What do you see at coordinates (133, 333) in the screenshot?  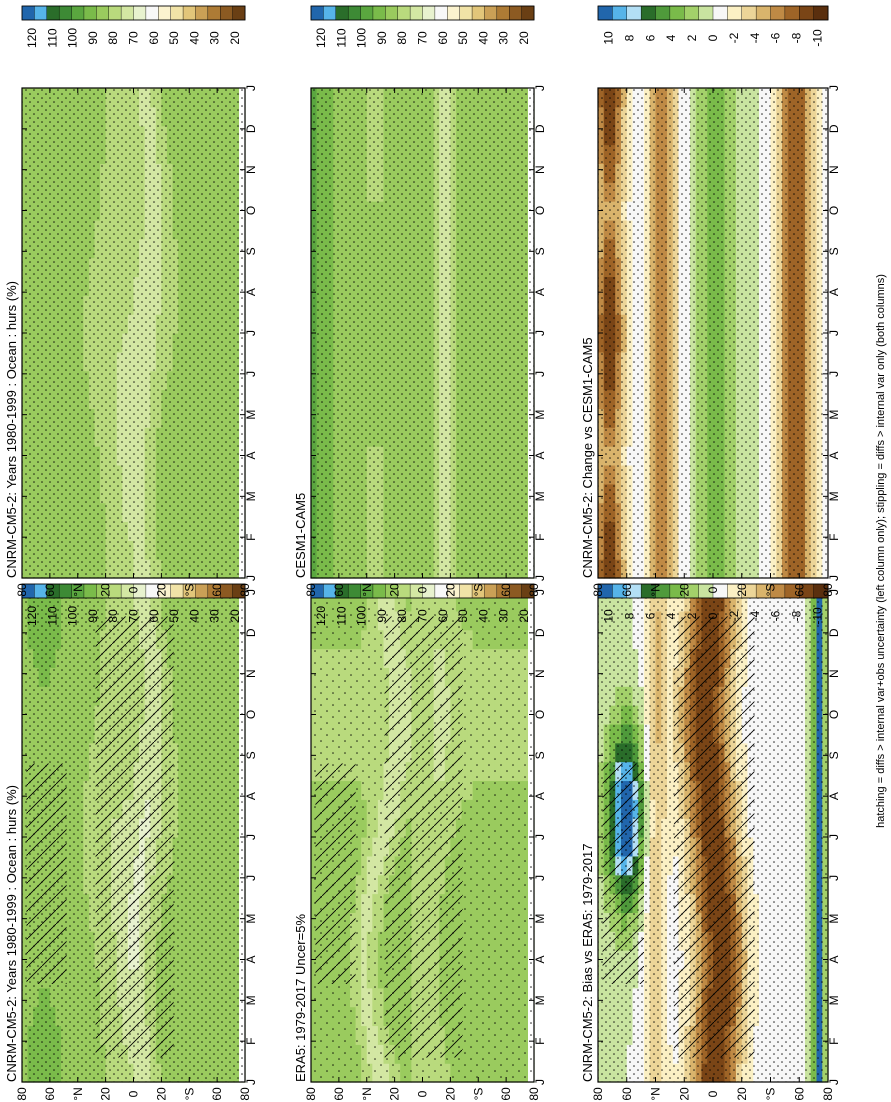 I see `stippling` at bounding box center [133, 333].